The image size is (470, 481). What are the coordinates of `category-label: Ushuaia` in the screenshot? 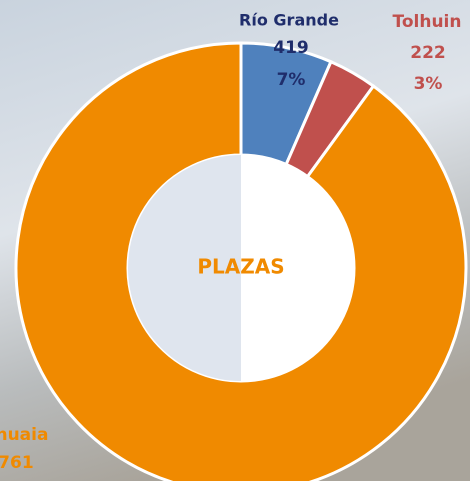 It's located at (24, 435).